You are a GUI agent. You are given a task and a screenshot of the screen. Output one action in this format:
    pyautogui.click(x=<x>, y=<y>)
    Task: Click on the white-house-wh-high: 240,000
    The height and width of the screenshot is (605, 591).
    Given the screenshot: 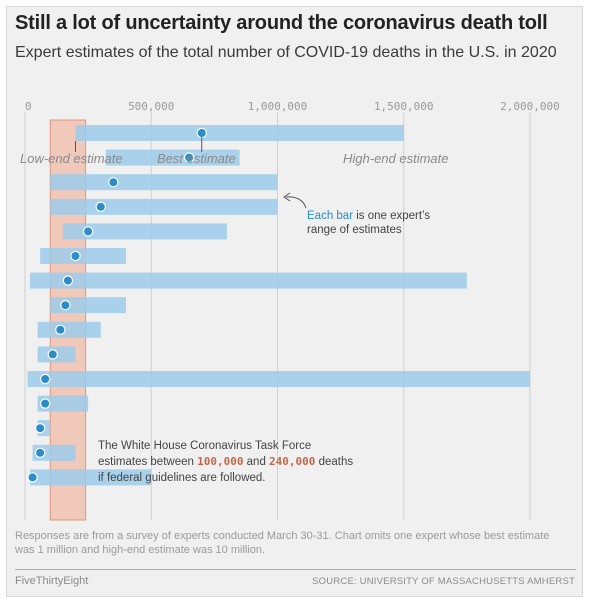 What is the action you would take?
    pyautogui.click(x=292, y=461)
    